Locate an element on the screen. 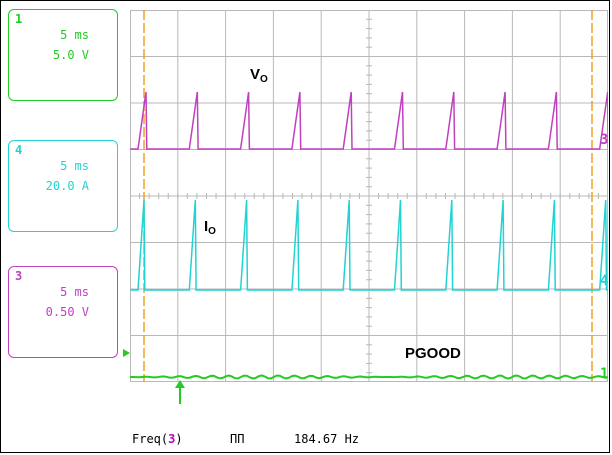 The width and height of the screenshot is (612, 455). channel-4-timebase: 5 ms is located at coordinates (74, 166).